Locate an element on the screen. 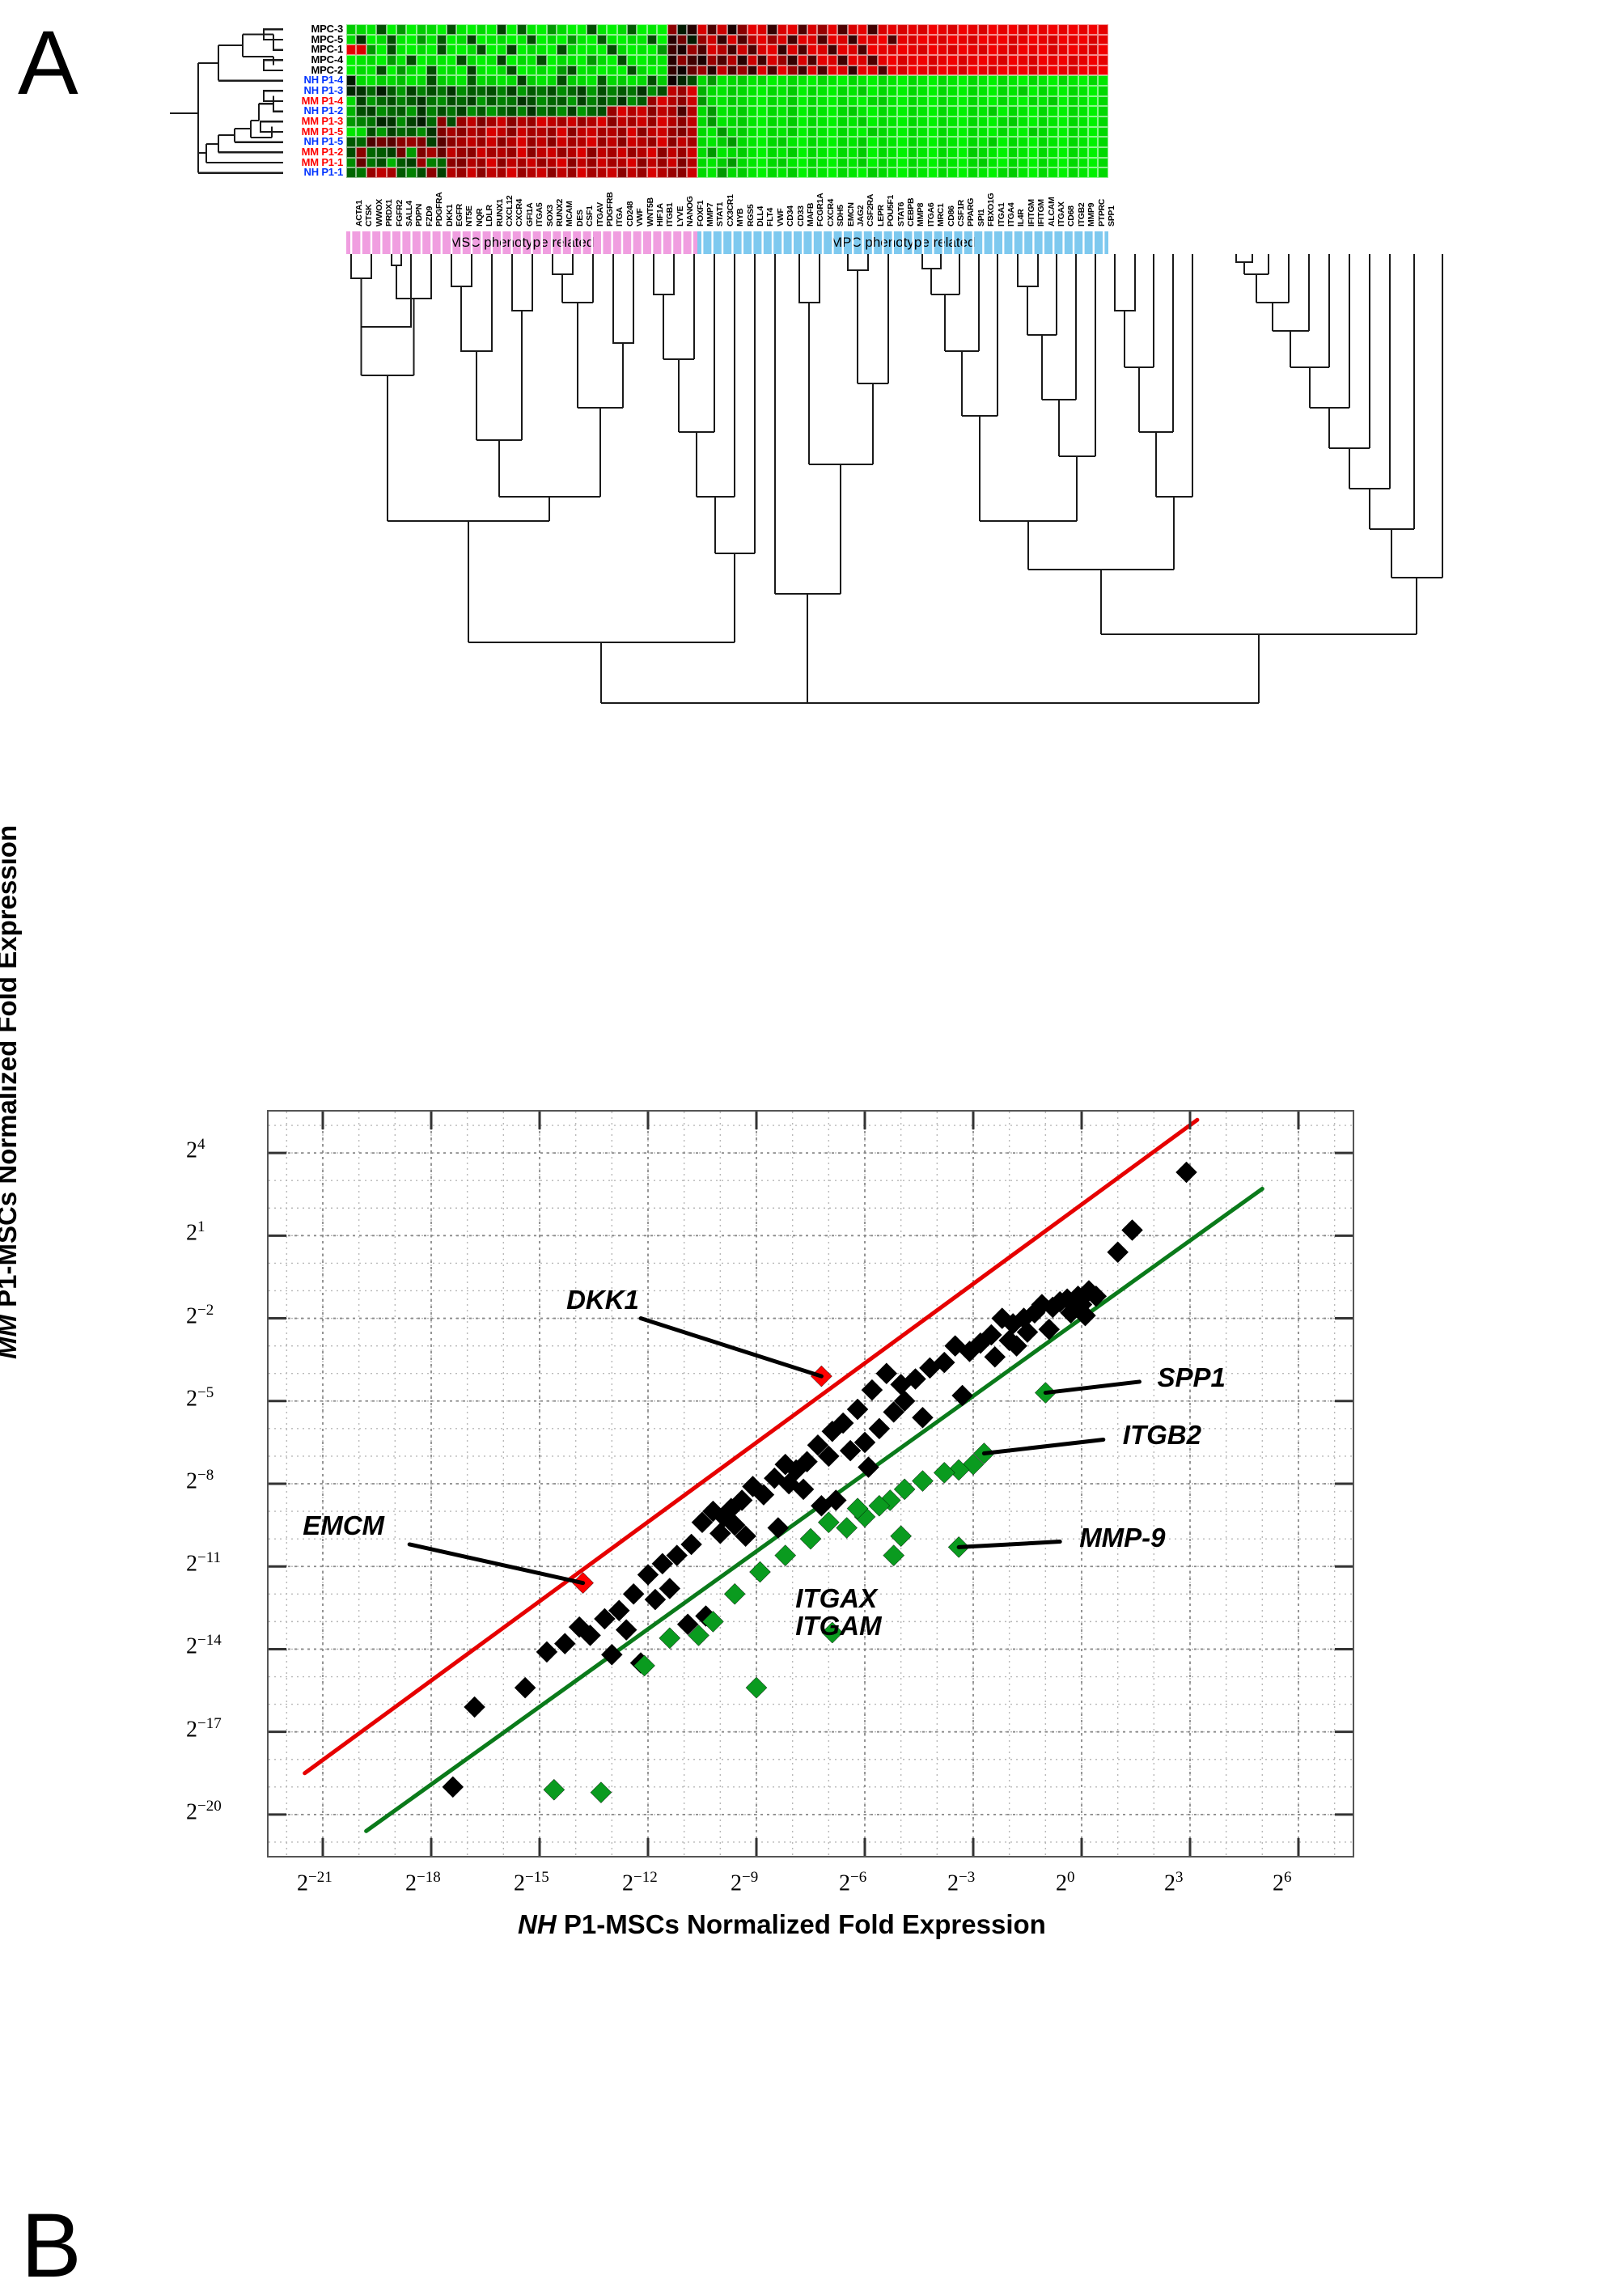 The image size is (1618, 2296). x-axis-tick-label: 26 is located at coordinates (1283, 1882).